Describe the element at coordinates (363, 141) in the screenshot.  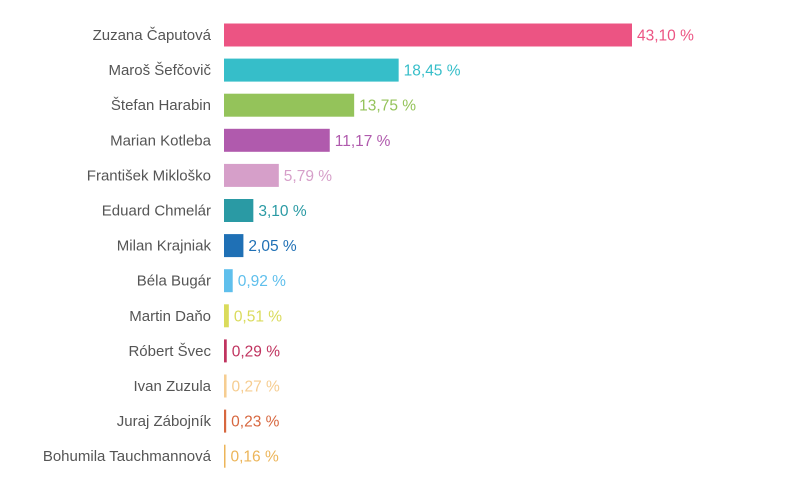
I see `value-label: 11,17 %` at that location.